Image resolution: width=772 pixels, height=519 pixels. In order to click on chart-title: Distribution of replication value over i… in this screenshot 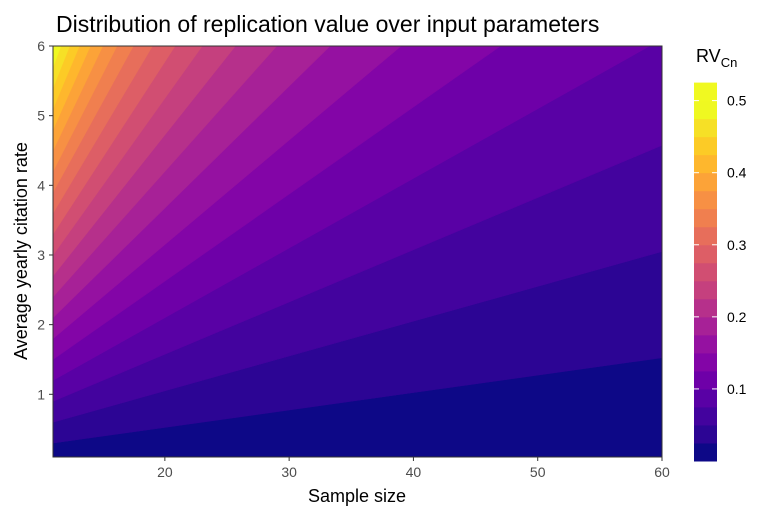, I will do `click(327, 24)`.